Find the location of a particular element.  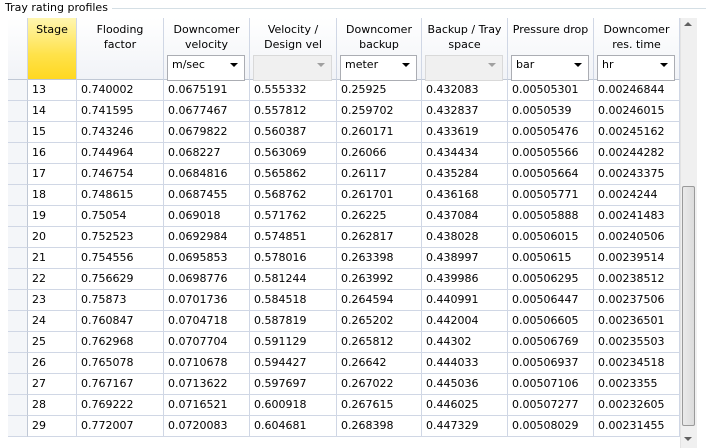

unit-dropdown: meter is located at coordinates (378, 68).